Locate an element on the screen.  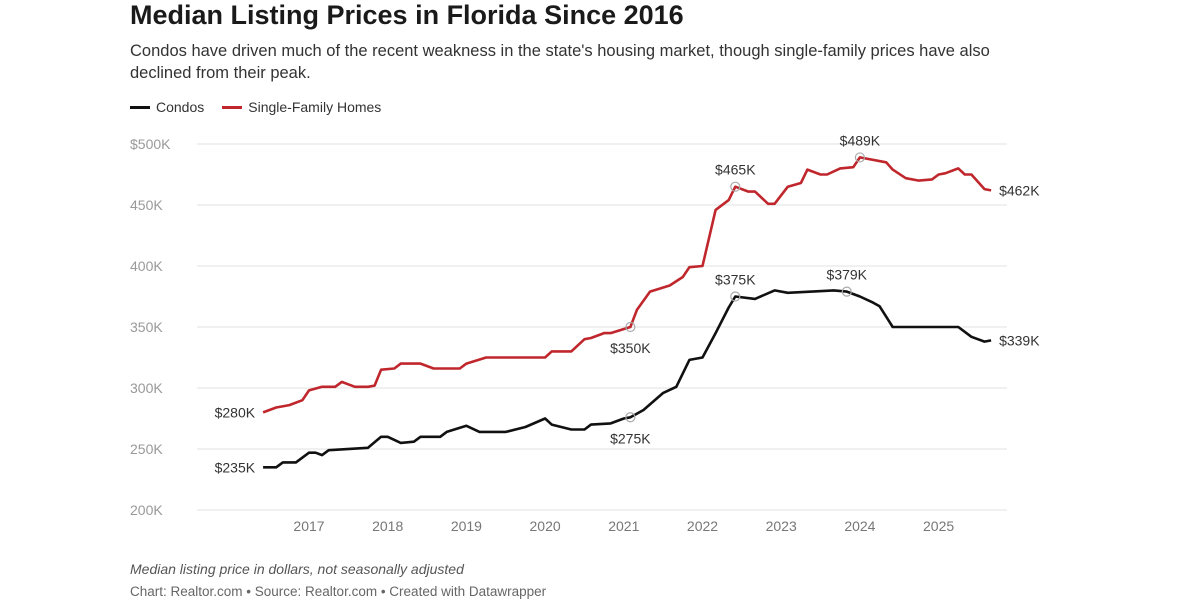
y-tick-label: 250K is located at coordinates (146, 449).